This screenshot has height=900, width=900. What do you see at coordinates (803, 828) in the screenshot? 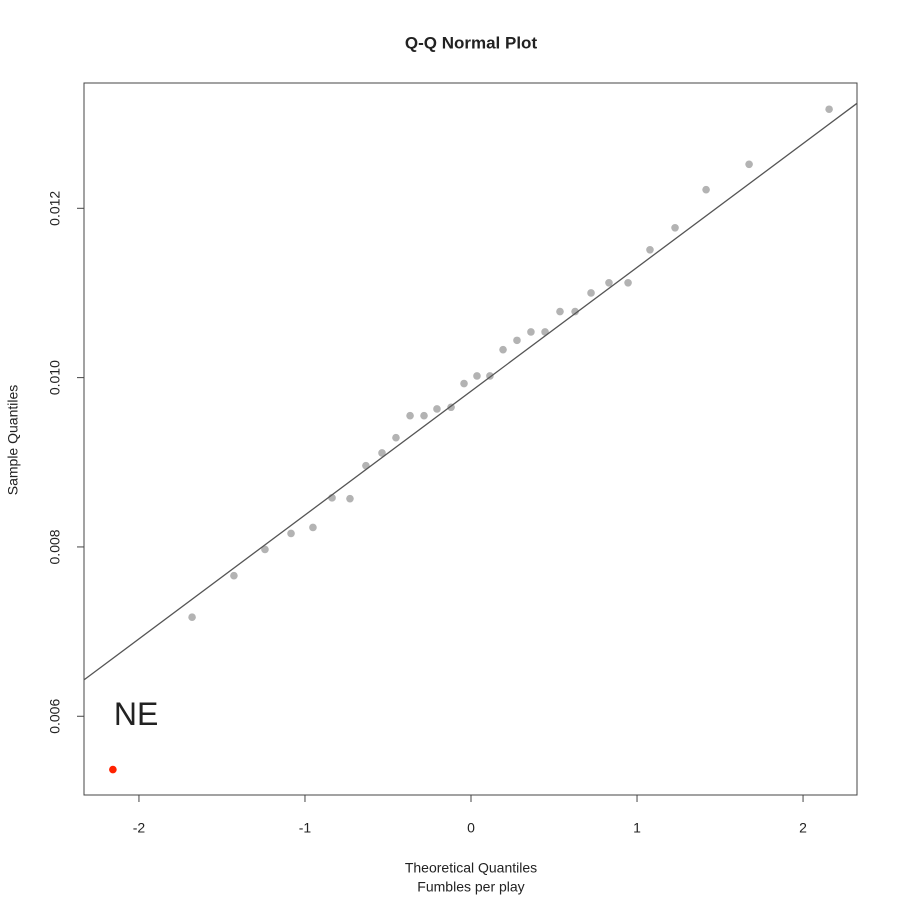
I see `x-tick-label: 2` at bounding box center [803, 828].